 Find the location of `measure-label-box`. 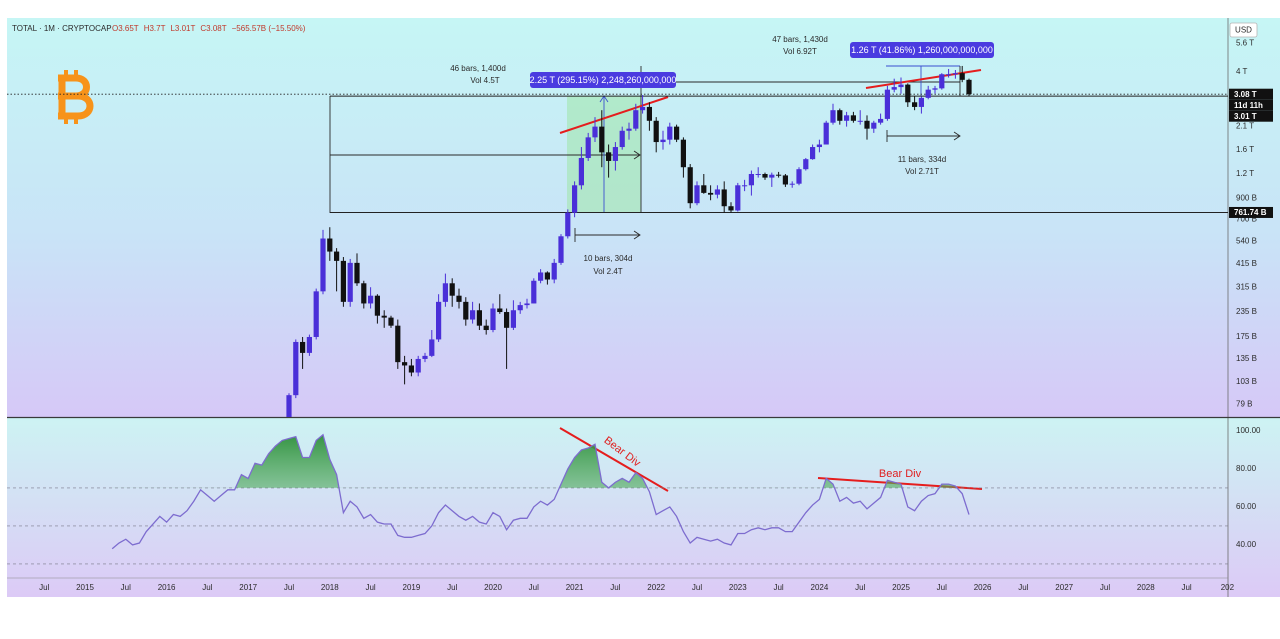

measure-label-box is located at coordinates (603, 80).